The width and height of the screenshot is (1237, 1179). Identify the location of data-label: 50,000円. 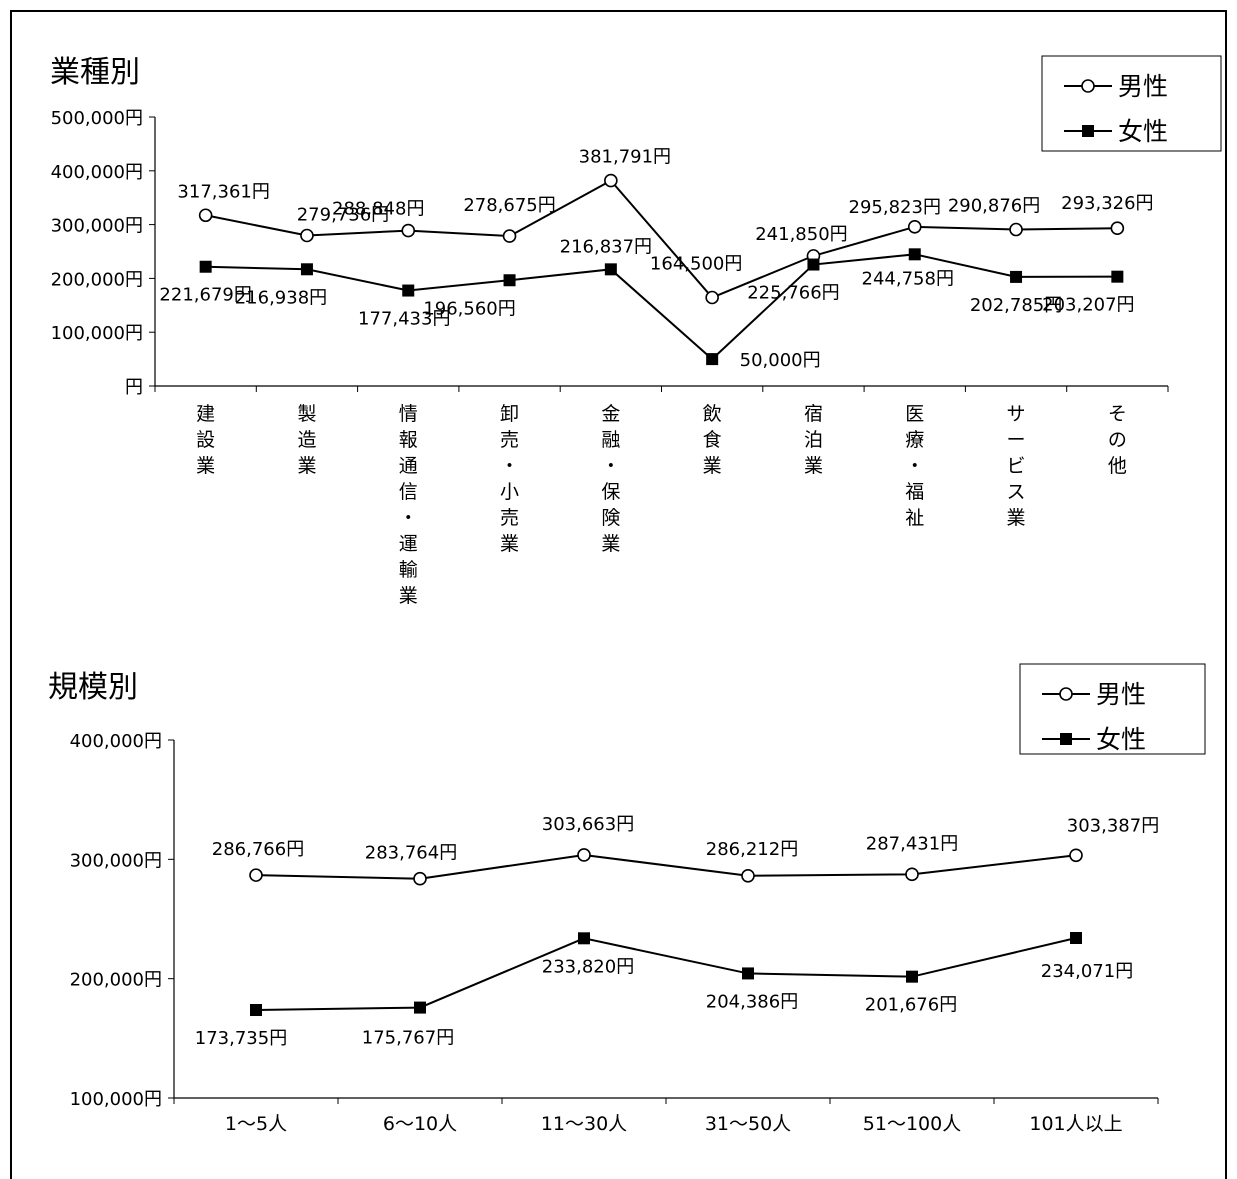
(780, 360).